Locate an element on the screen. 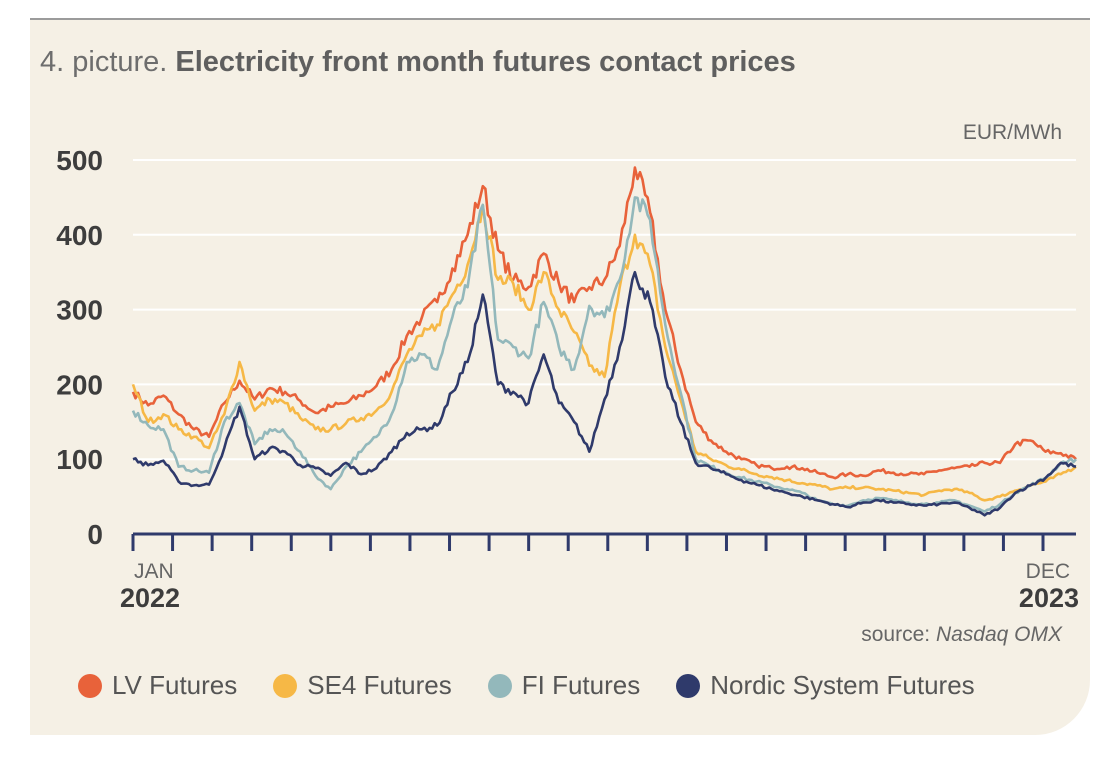 The width and height of the screenshot is (1118, 757). legend-label-se4: SE4 Futures is located at coordinates (379, 685).